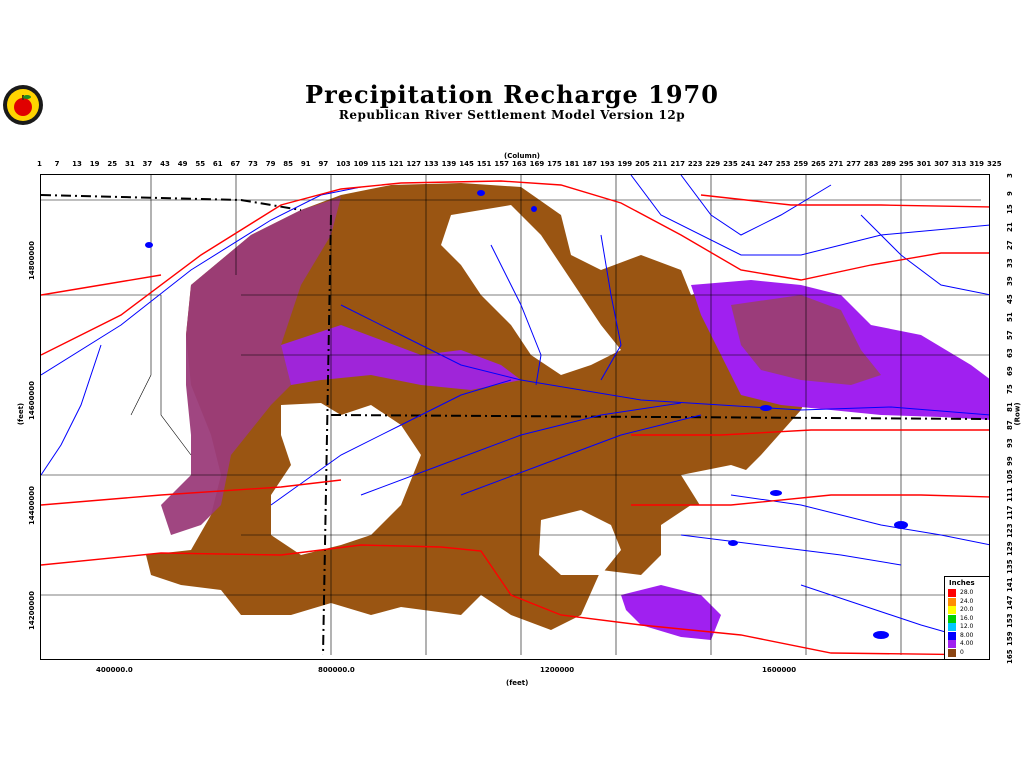  Describe the element at coordinates (642, 164) in the screenshot. I see `column-tick: 205` at that location.